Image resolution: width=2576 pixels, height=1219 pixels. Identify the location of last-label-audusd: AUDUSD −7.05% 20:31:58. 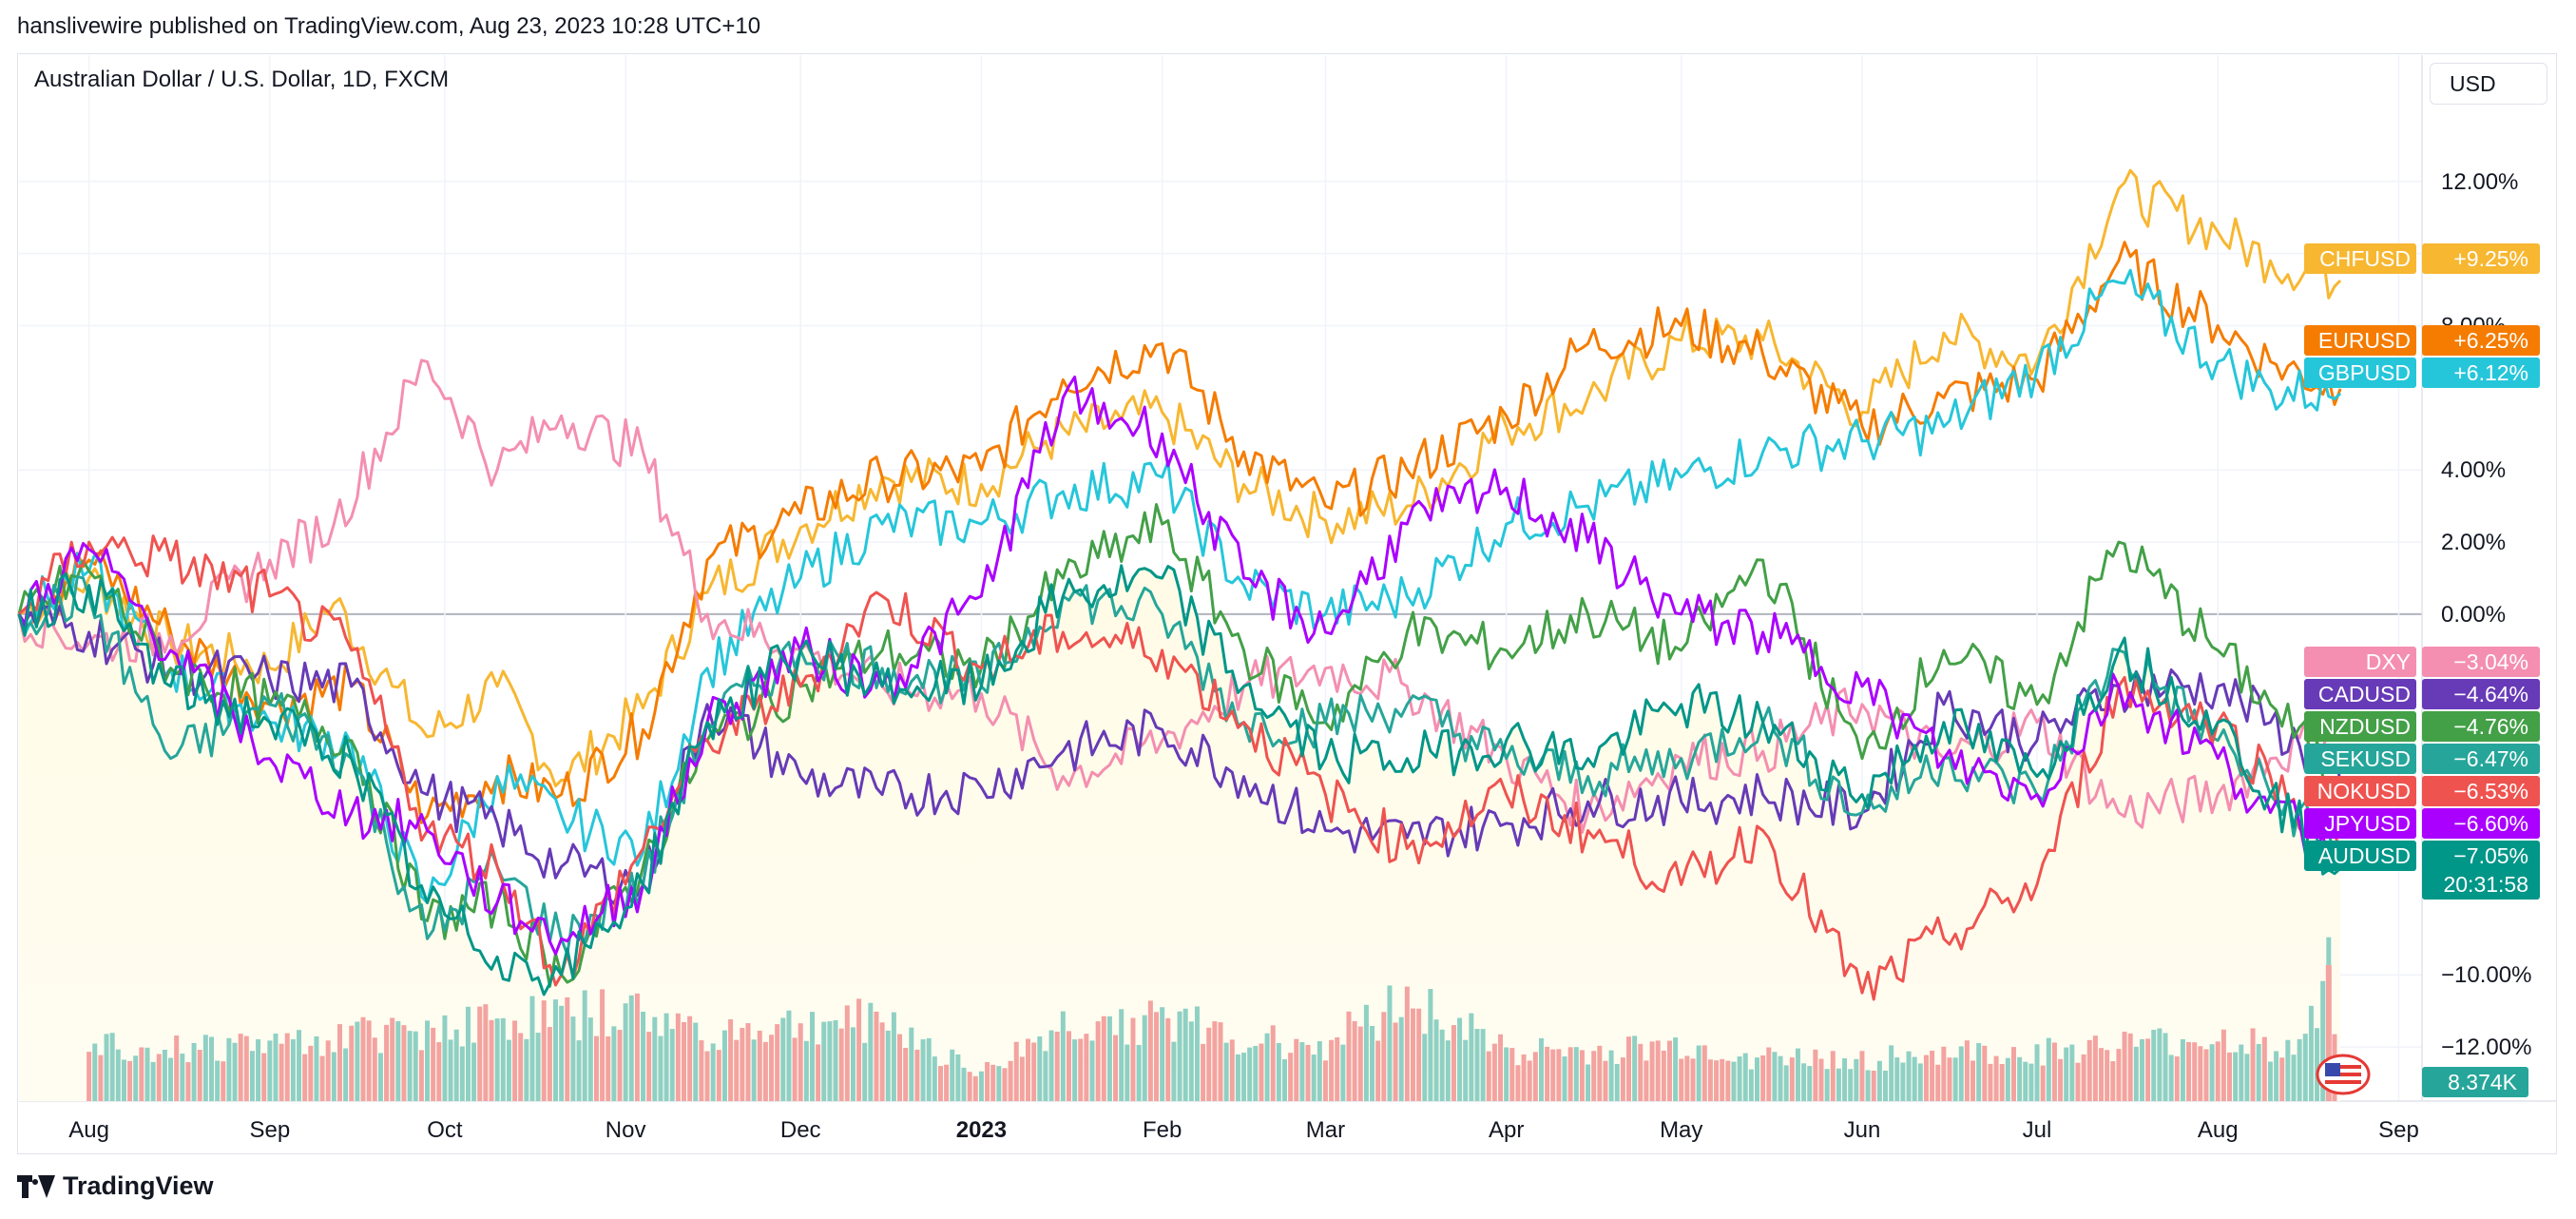
(2422, 870).